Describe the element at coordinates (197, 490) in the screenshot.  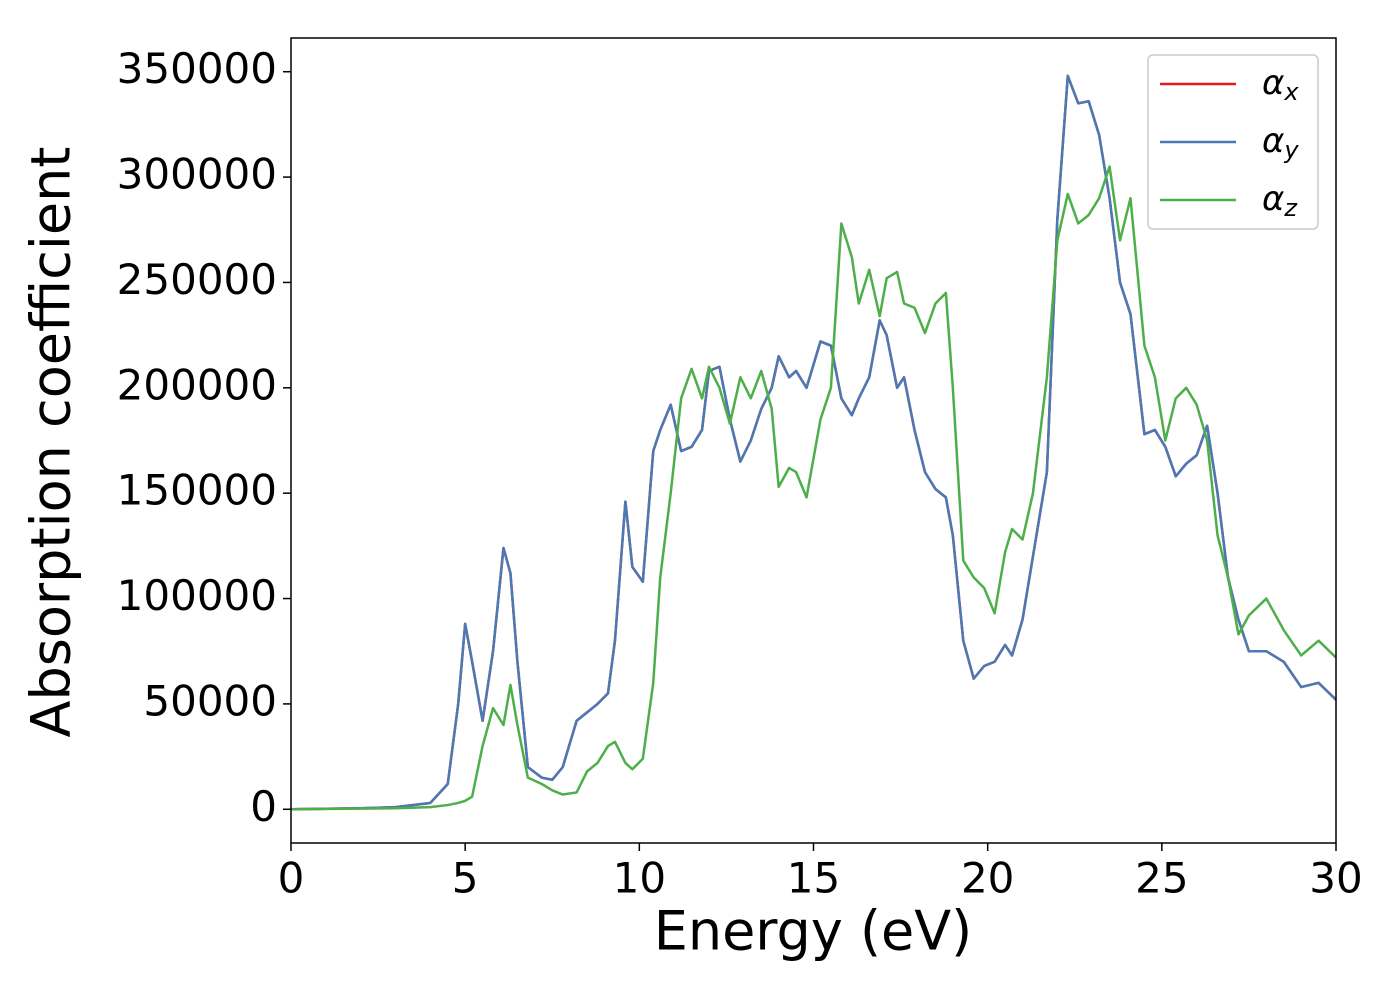
I see `y-tick-label: 150000` at that location.